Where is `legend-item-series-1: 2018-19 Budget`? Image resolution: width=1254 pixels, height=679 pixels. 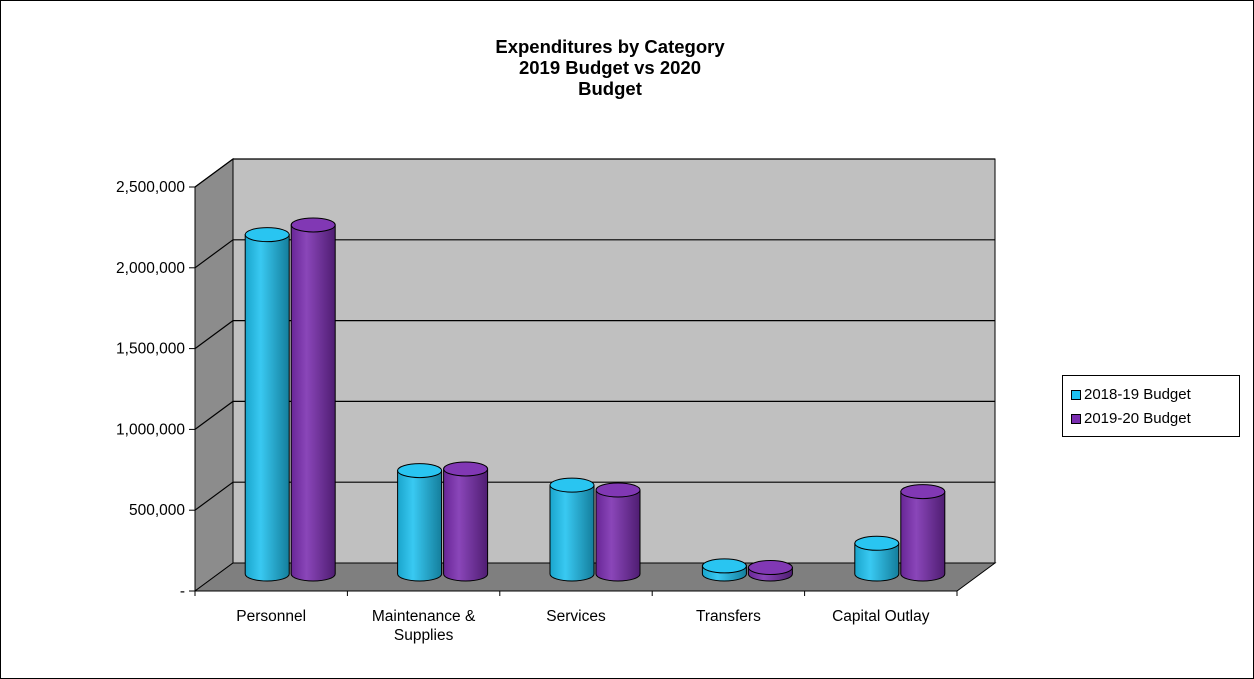
legend-item-series-1: 2018-19 Budget is located at coordinates (1131, 394).